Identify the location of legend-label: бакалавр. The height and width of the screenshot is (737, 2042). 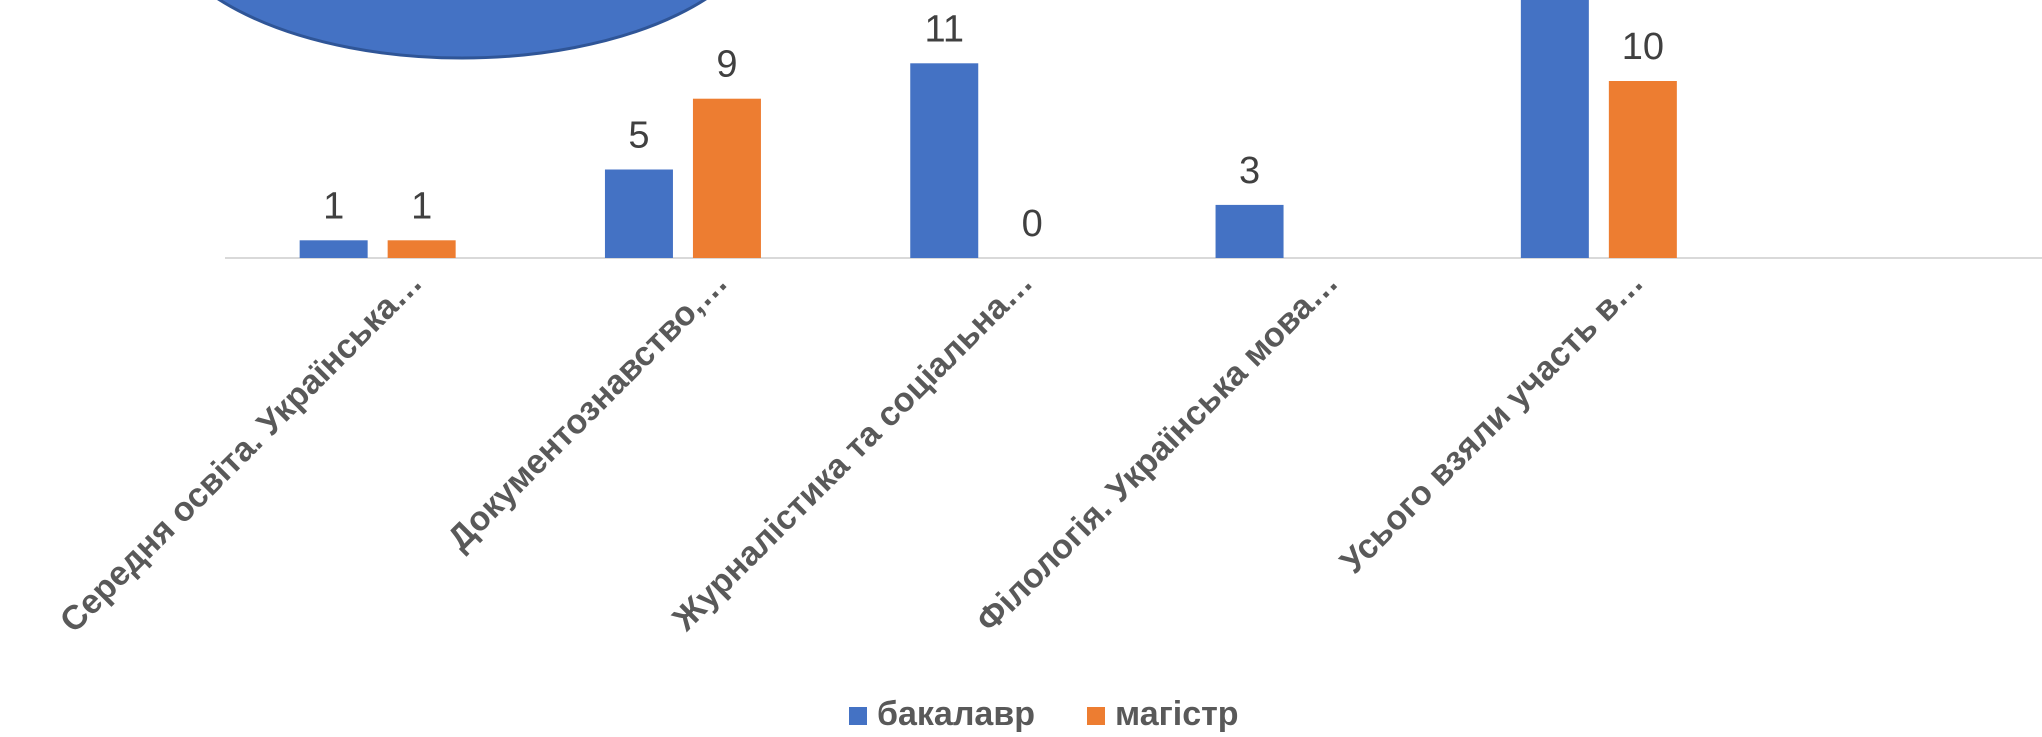
(956, 714).